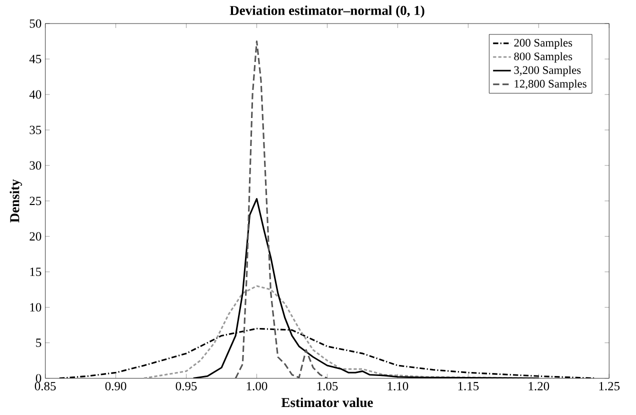 Image resolution: width=636 pixels, height=415 pixels. I want to click on y-tick-label: 50, so click(36, 23).